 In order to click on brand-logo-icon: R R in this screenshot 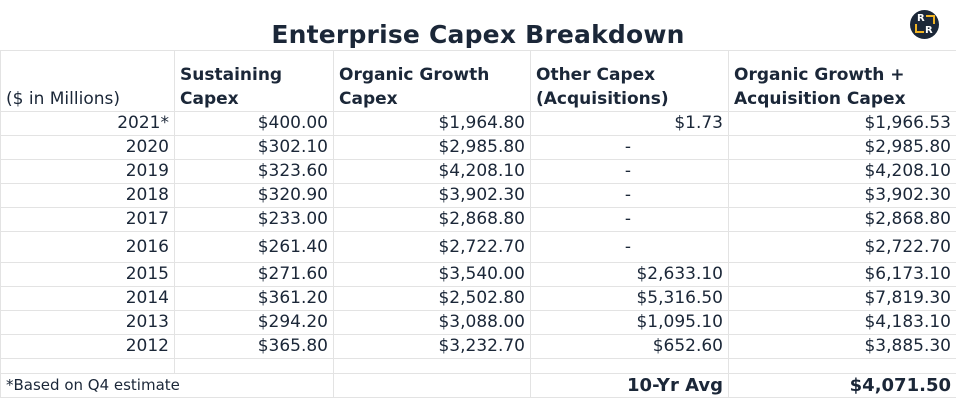, I will do `click(924, 24)`.